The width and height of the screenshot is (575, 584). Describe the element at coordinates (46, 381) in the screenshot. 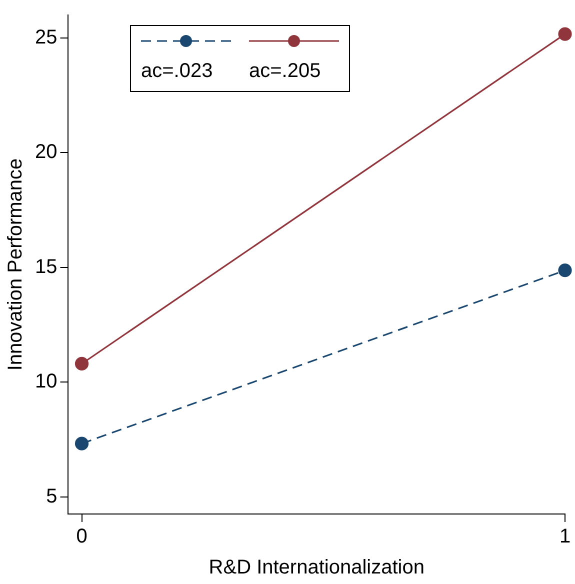

I see `y-tick-label: 10` at that location.